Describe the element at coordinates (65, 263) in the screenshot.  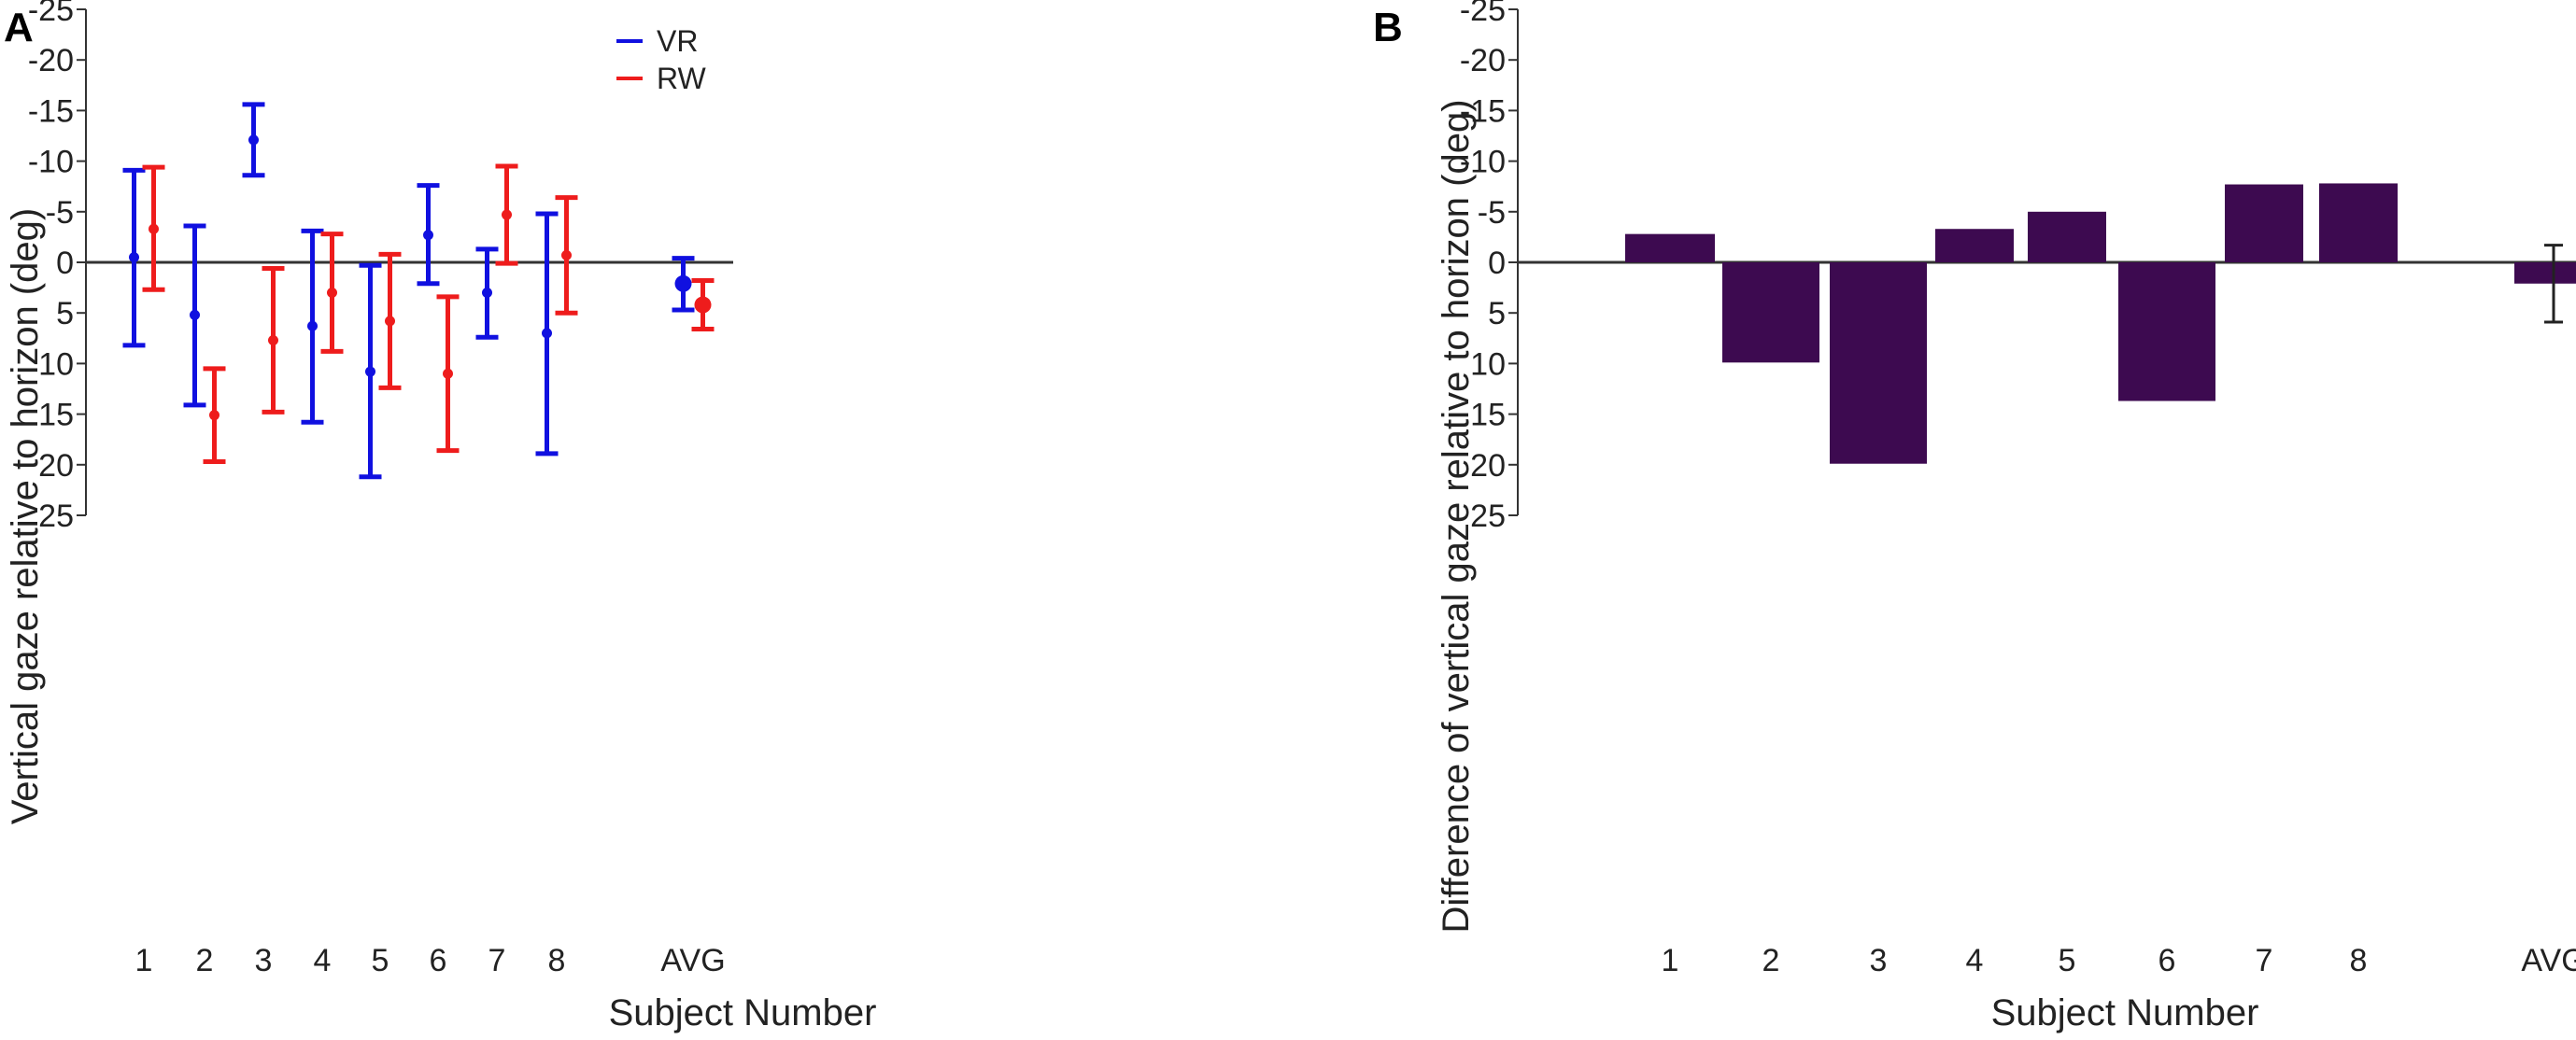
I see `panel-a-y-tick-label: 0` at that location.